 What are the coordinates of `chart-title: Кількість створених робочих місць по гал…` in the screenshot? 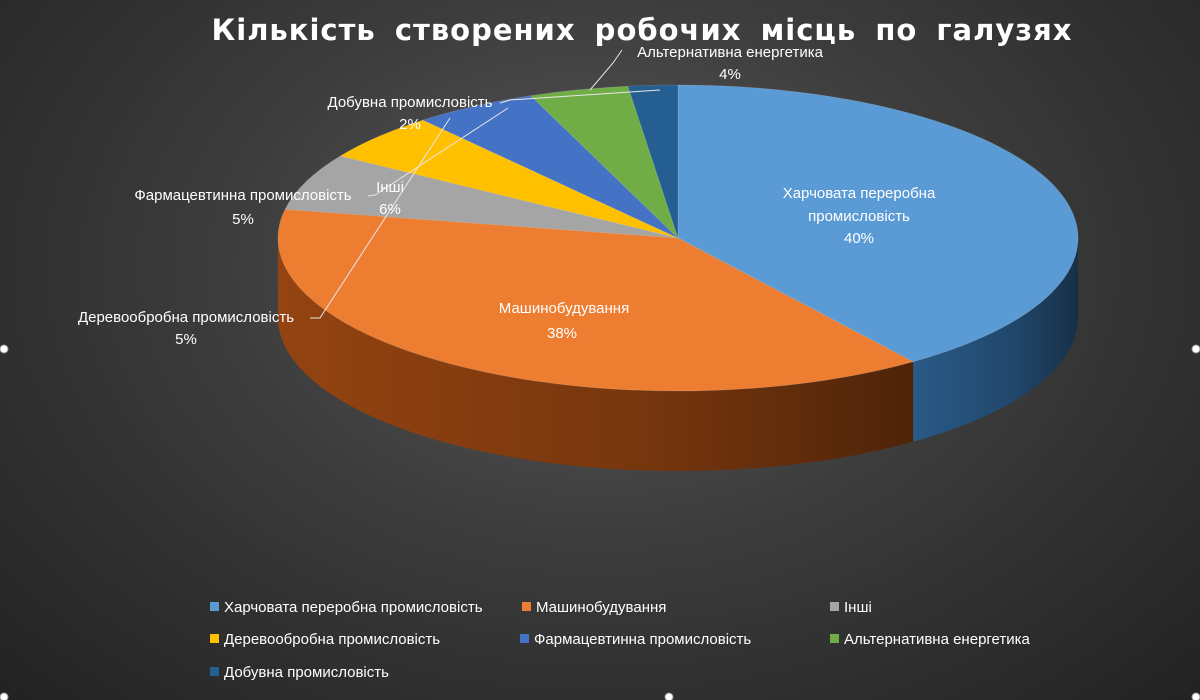 It's located at (642, 30).